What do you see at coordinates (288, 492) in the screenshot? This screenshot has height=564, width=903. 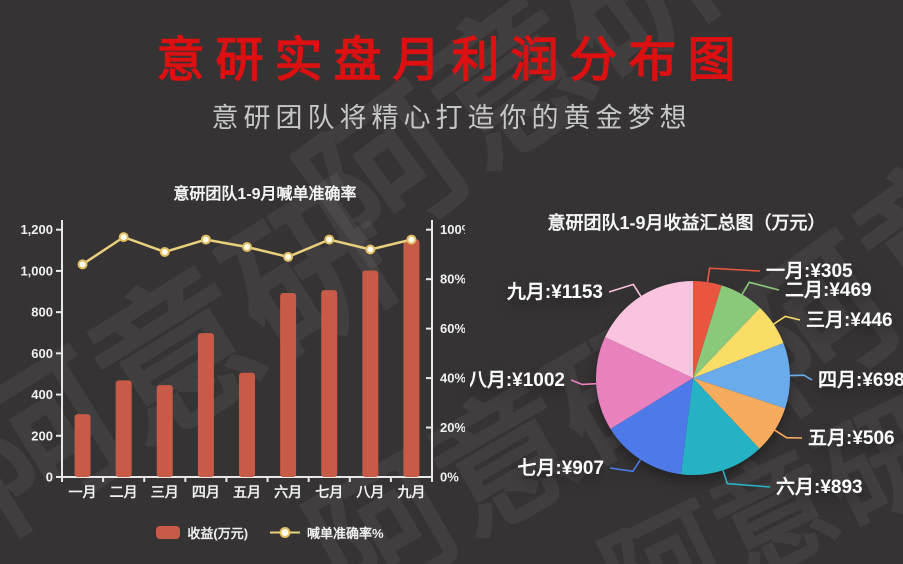 I see `x-axis-category-label: 六月` at bounding box center [288, 492].